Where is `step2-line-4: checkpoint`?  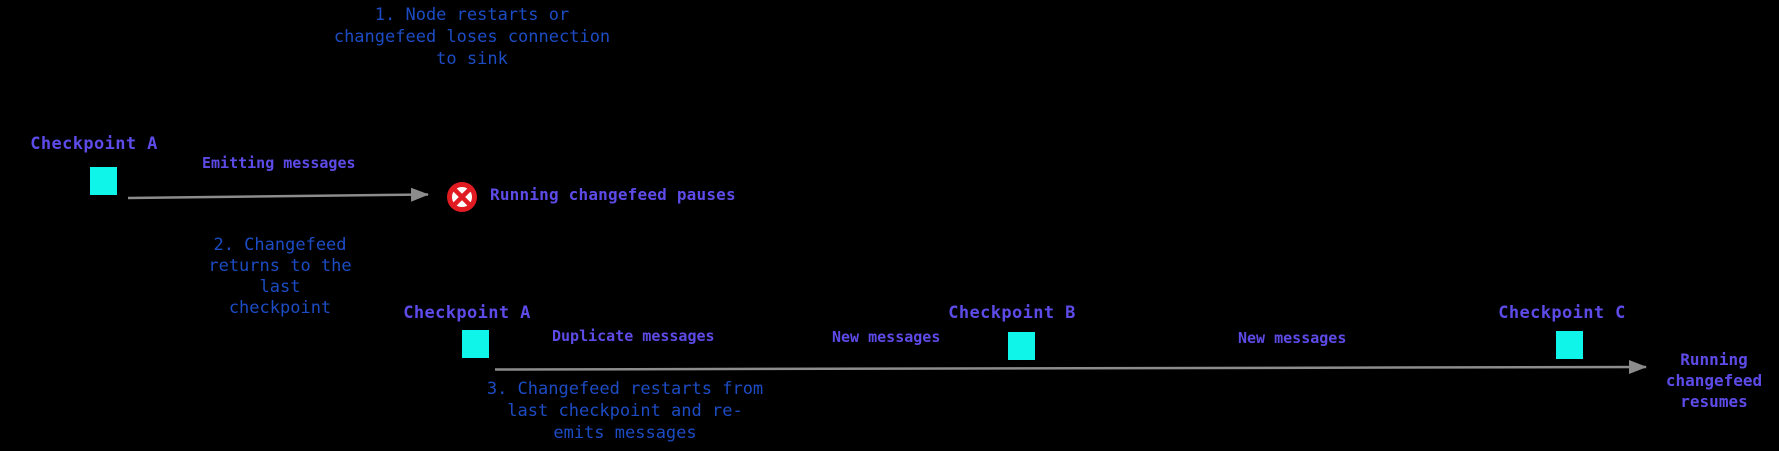 step2-line-4: checkpoint is located at coordinates (280, 308).